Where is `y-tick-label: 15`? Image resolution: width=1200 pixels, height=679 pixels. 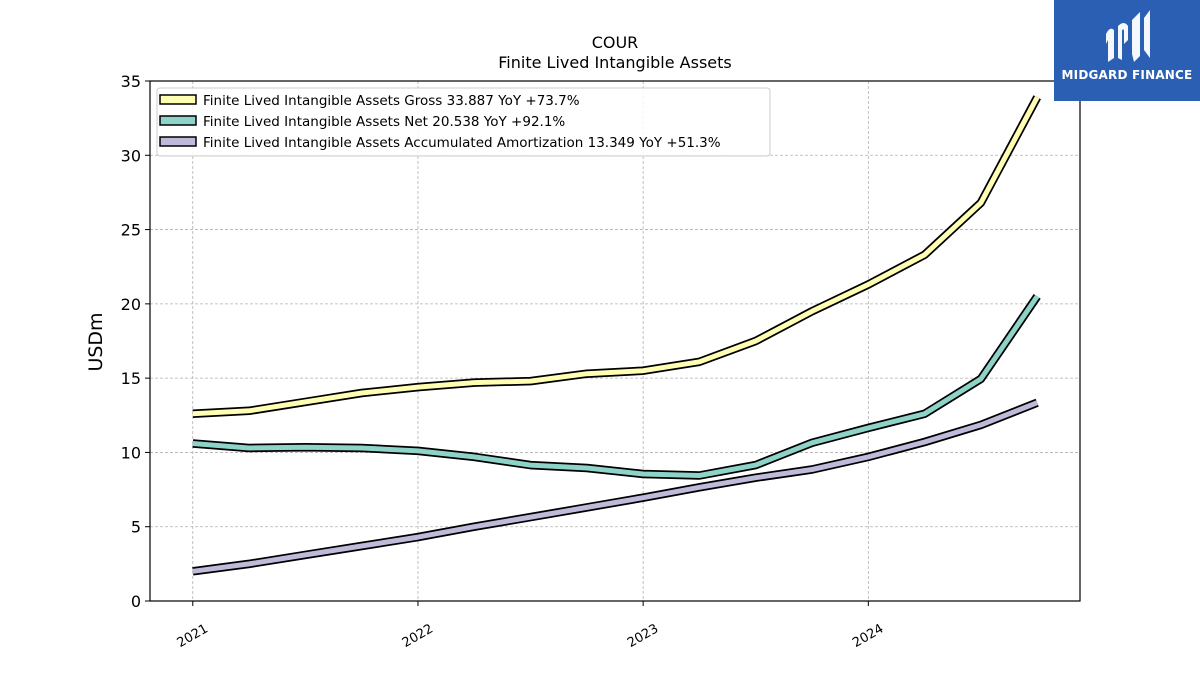
y-tick-label: 15 is located at coordinates (131, 378).